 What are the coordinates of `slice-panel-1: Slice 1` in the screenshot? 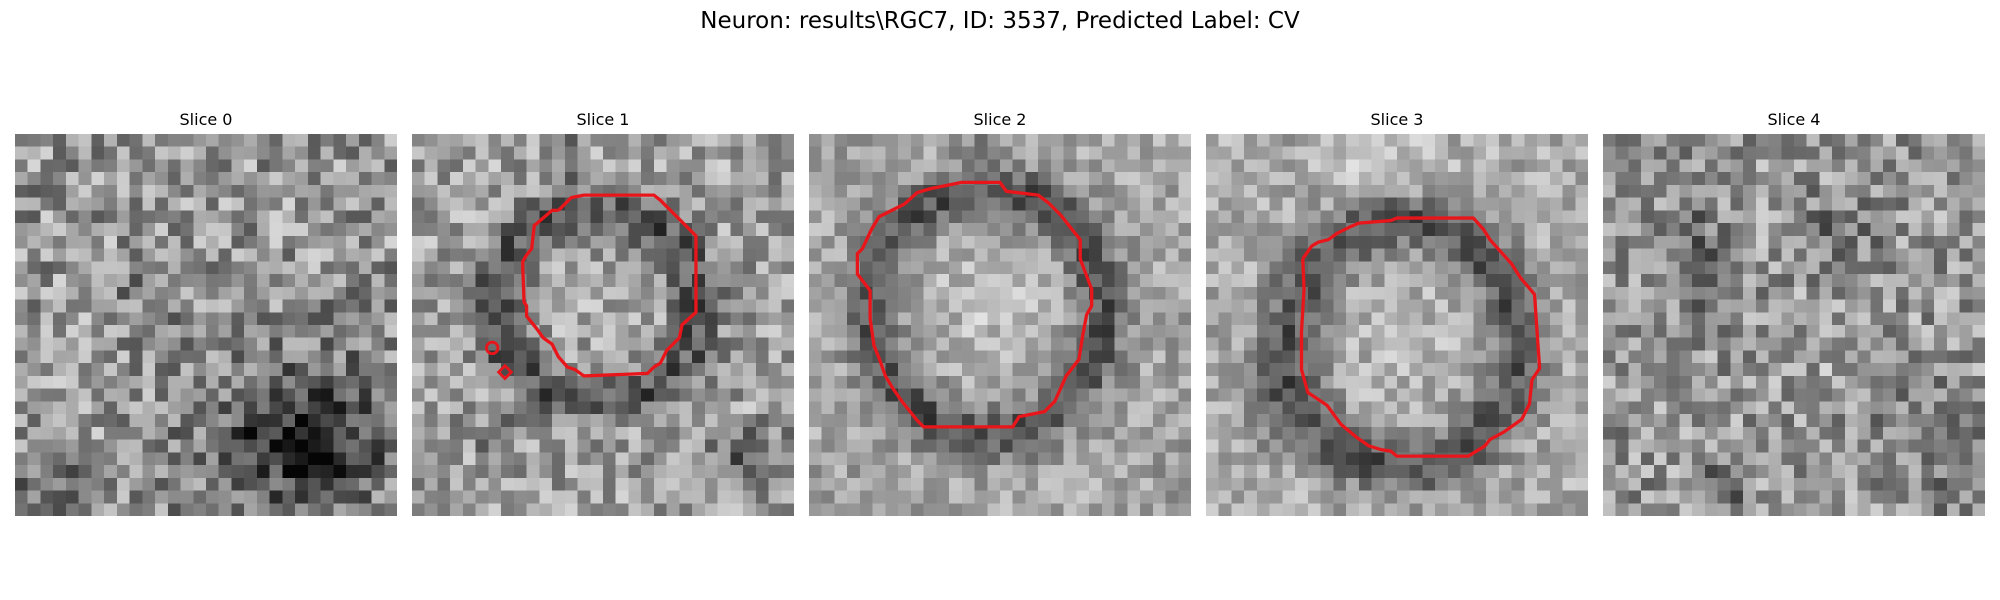 It's located at (603, 313).